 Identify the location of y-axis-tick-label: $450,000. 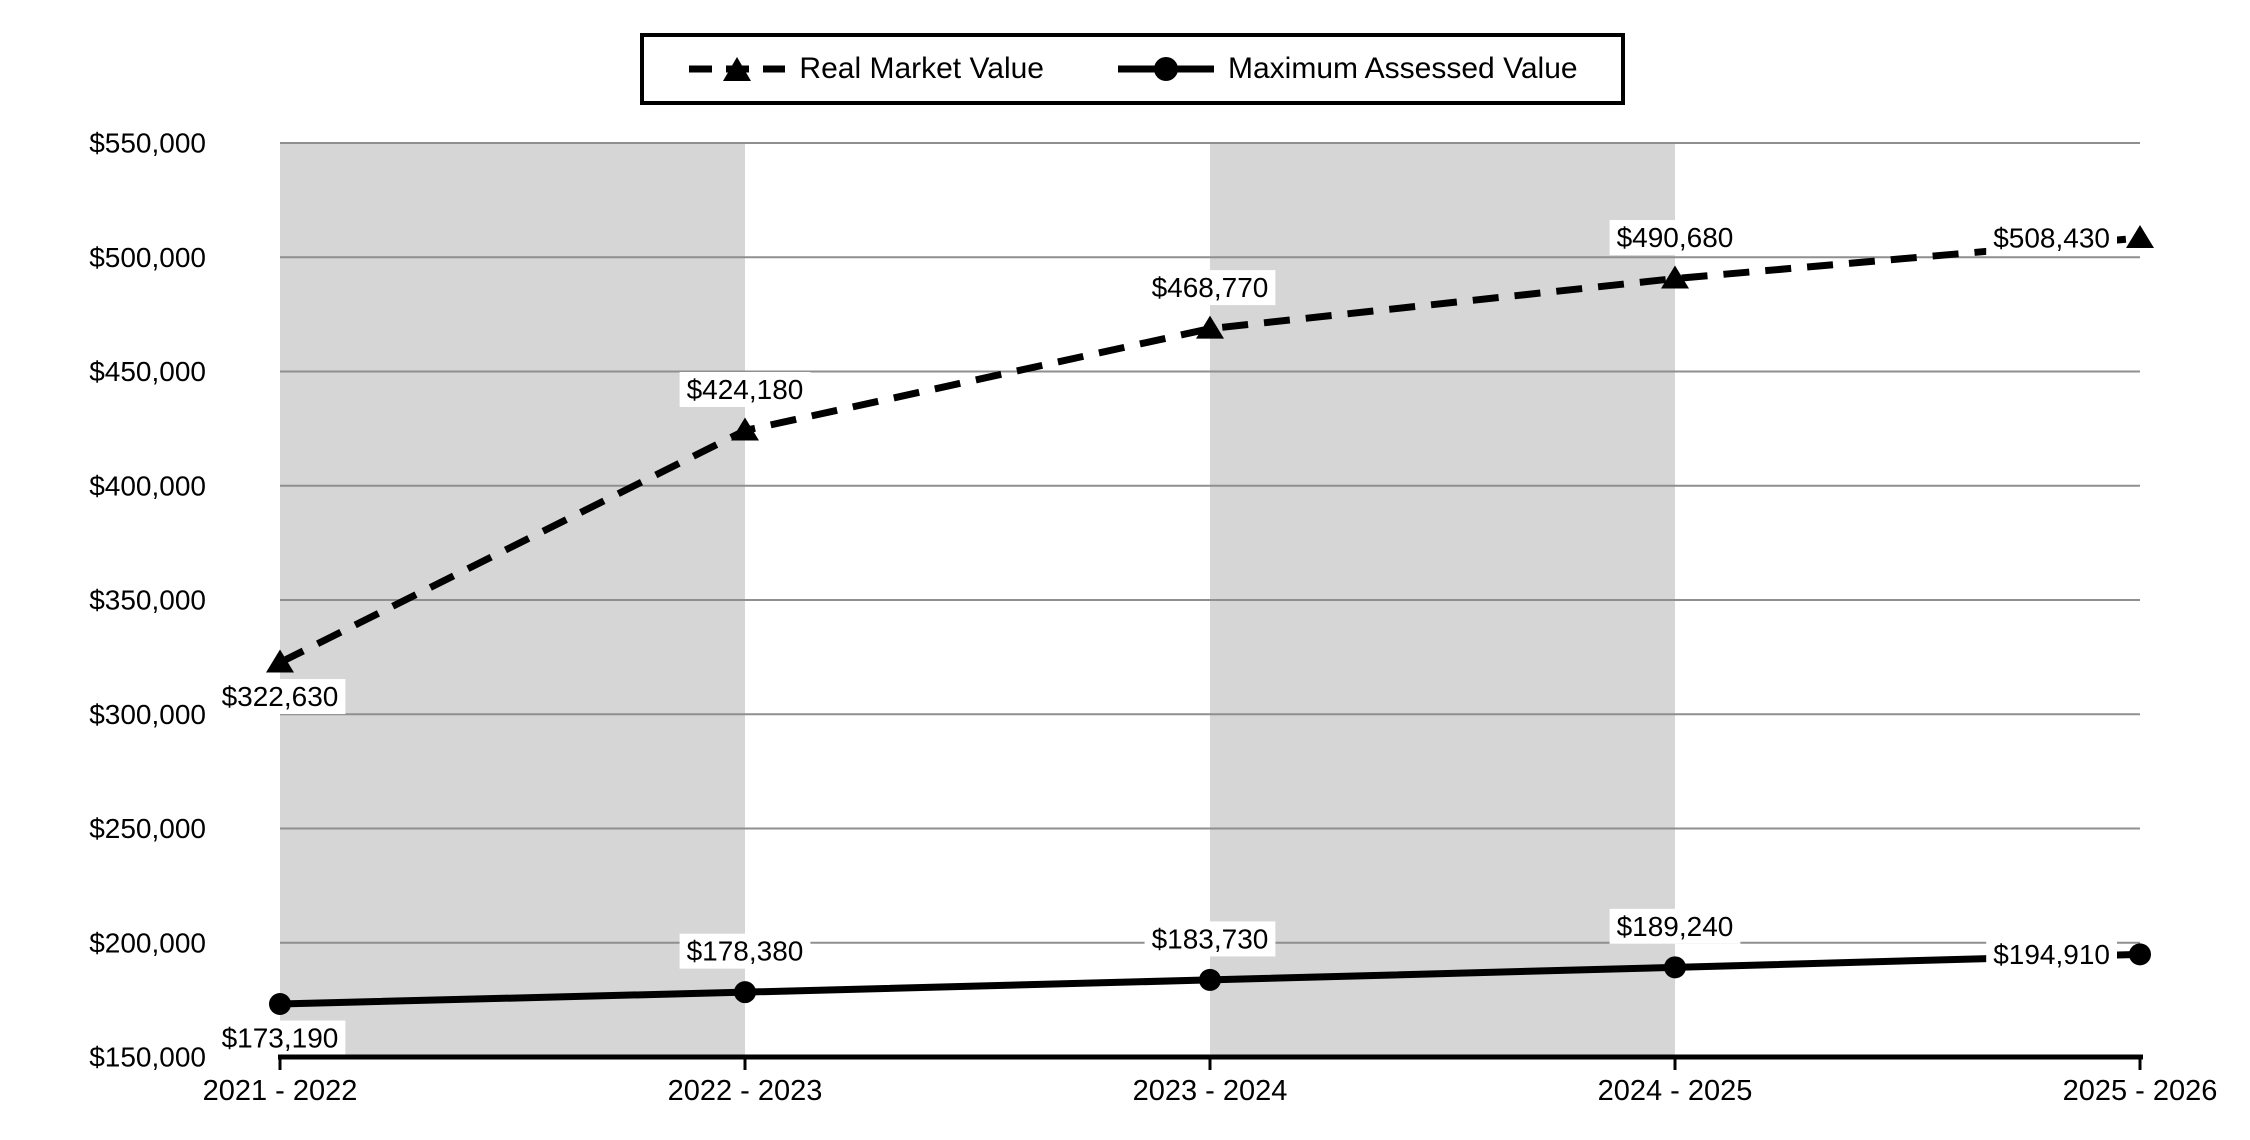
(147, 371).